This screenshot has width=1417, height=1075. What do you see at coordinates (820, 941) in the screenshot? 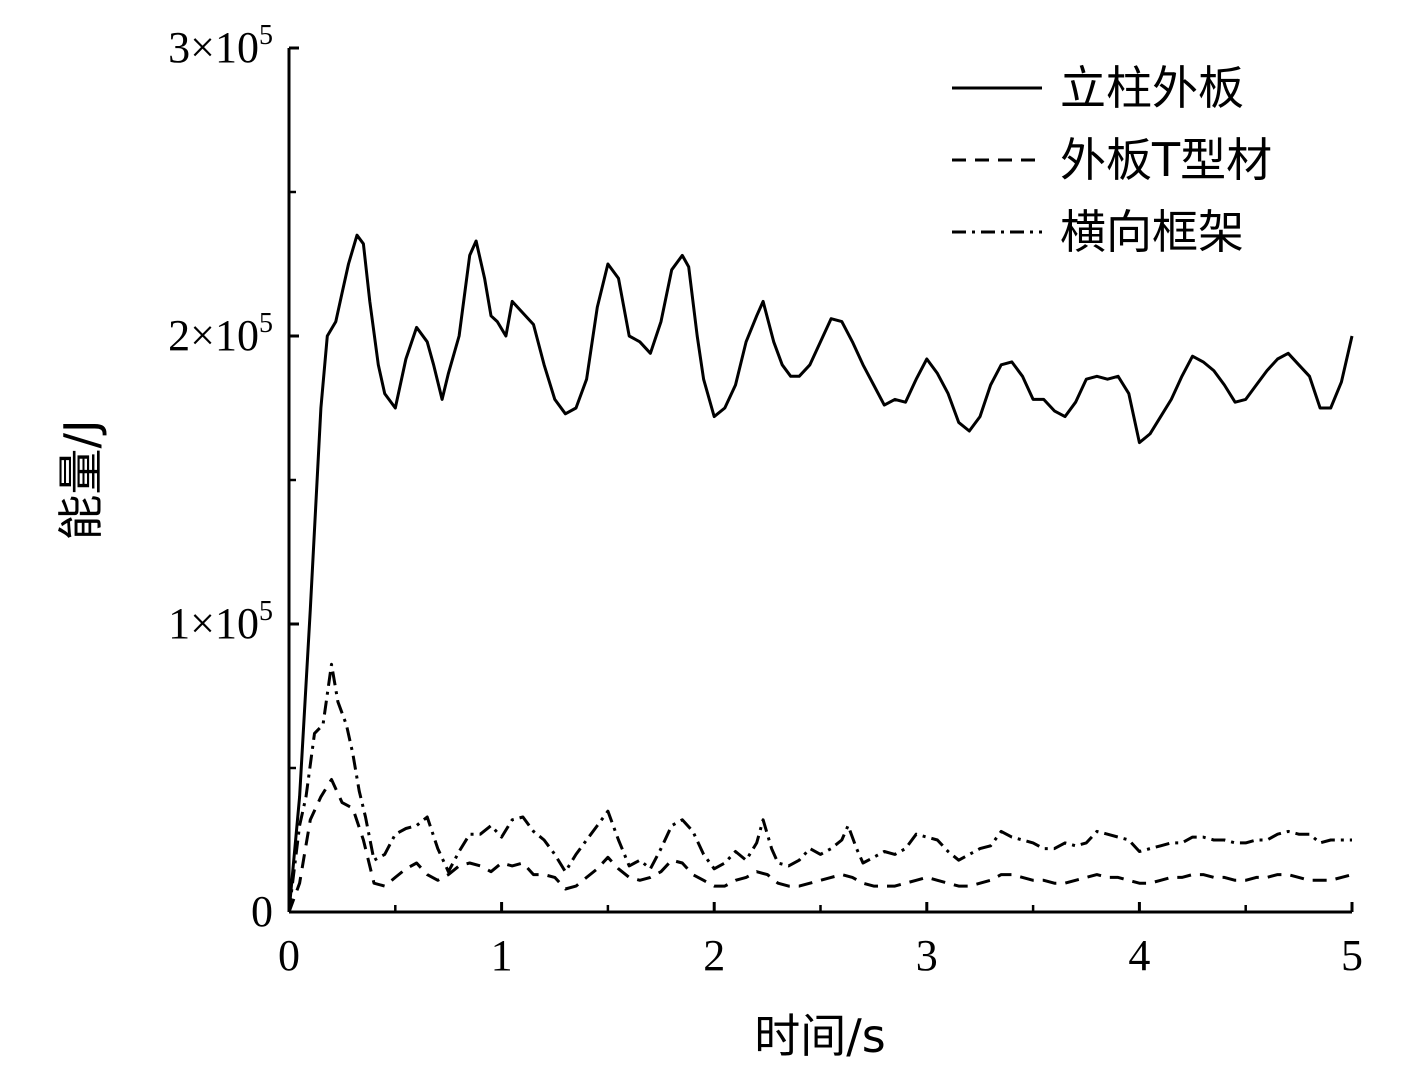
I see `x-axis-ticks: 0 1 2 3 4 5` at bounding box center [820, 941].